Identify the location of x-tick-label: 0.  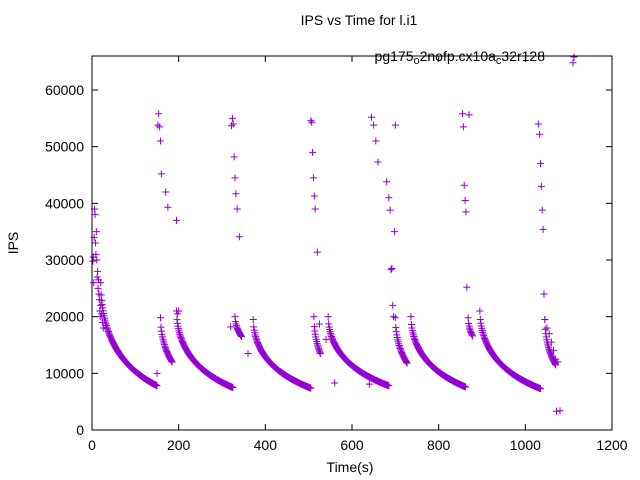
(92, 445).